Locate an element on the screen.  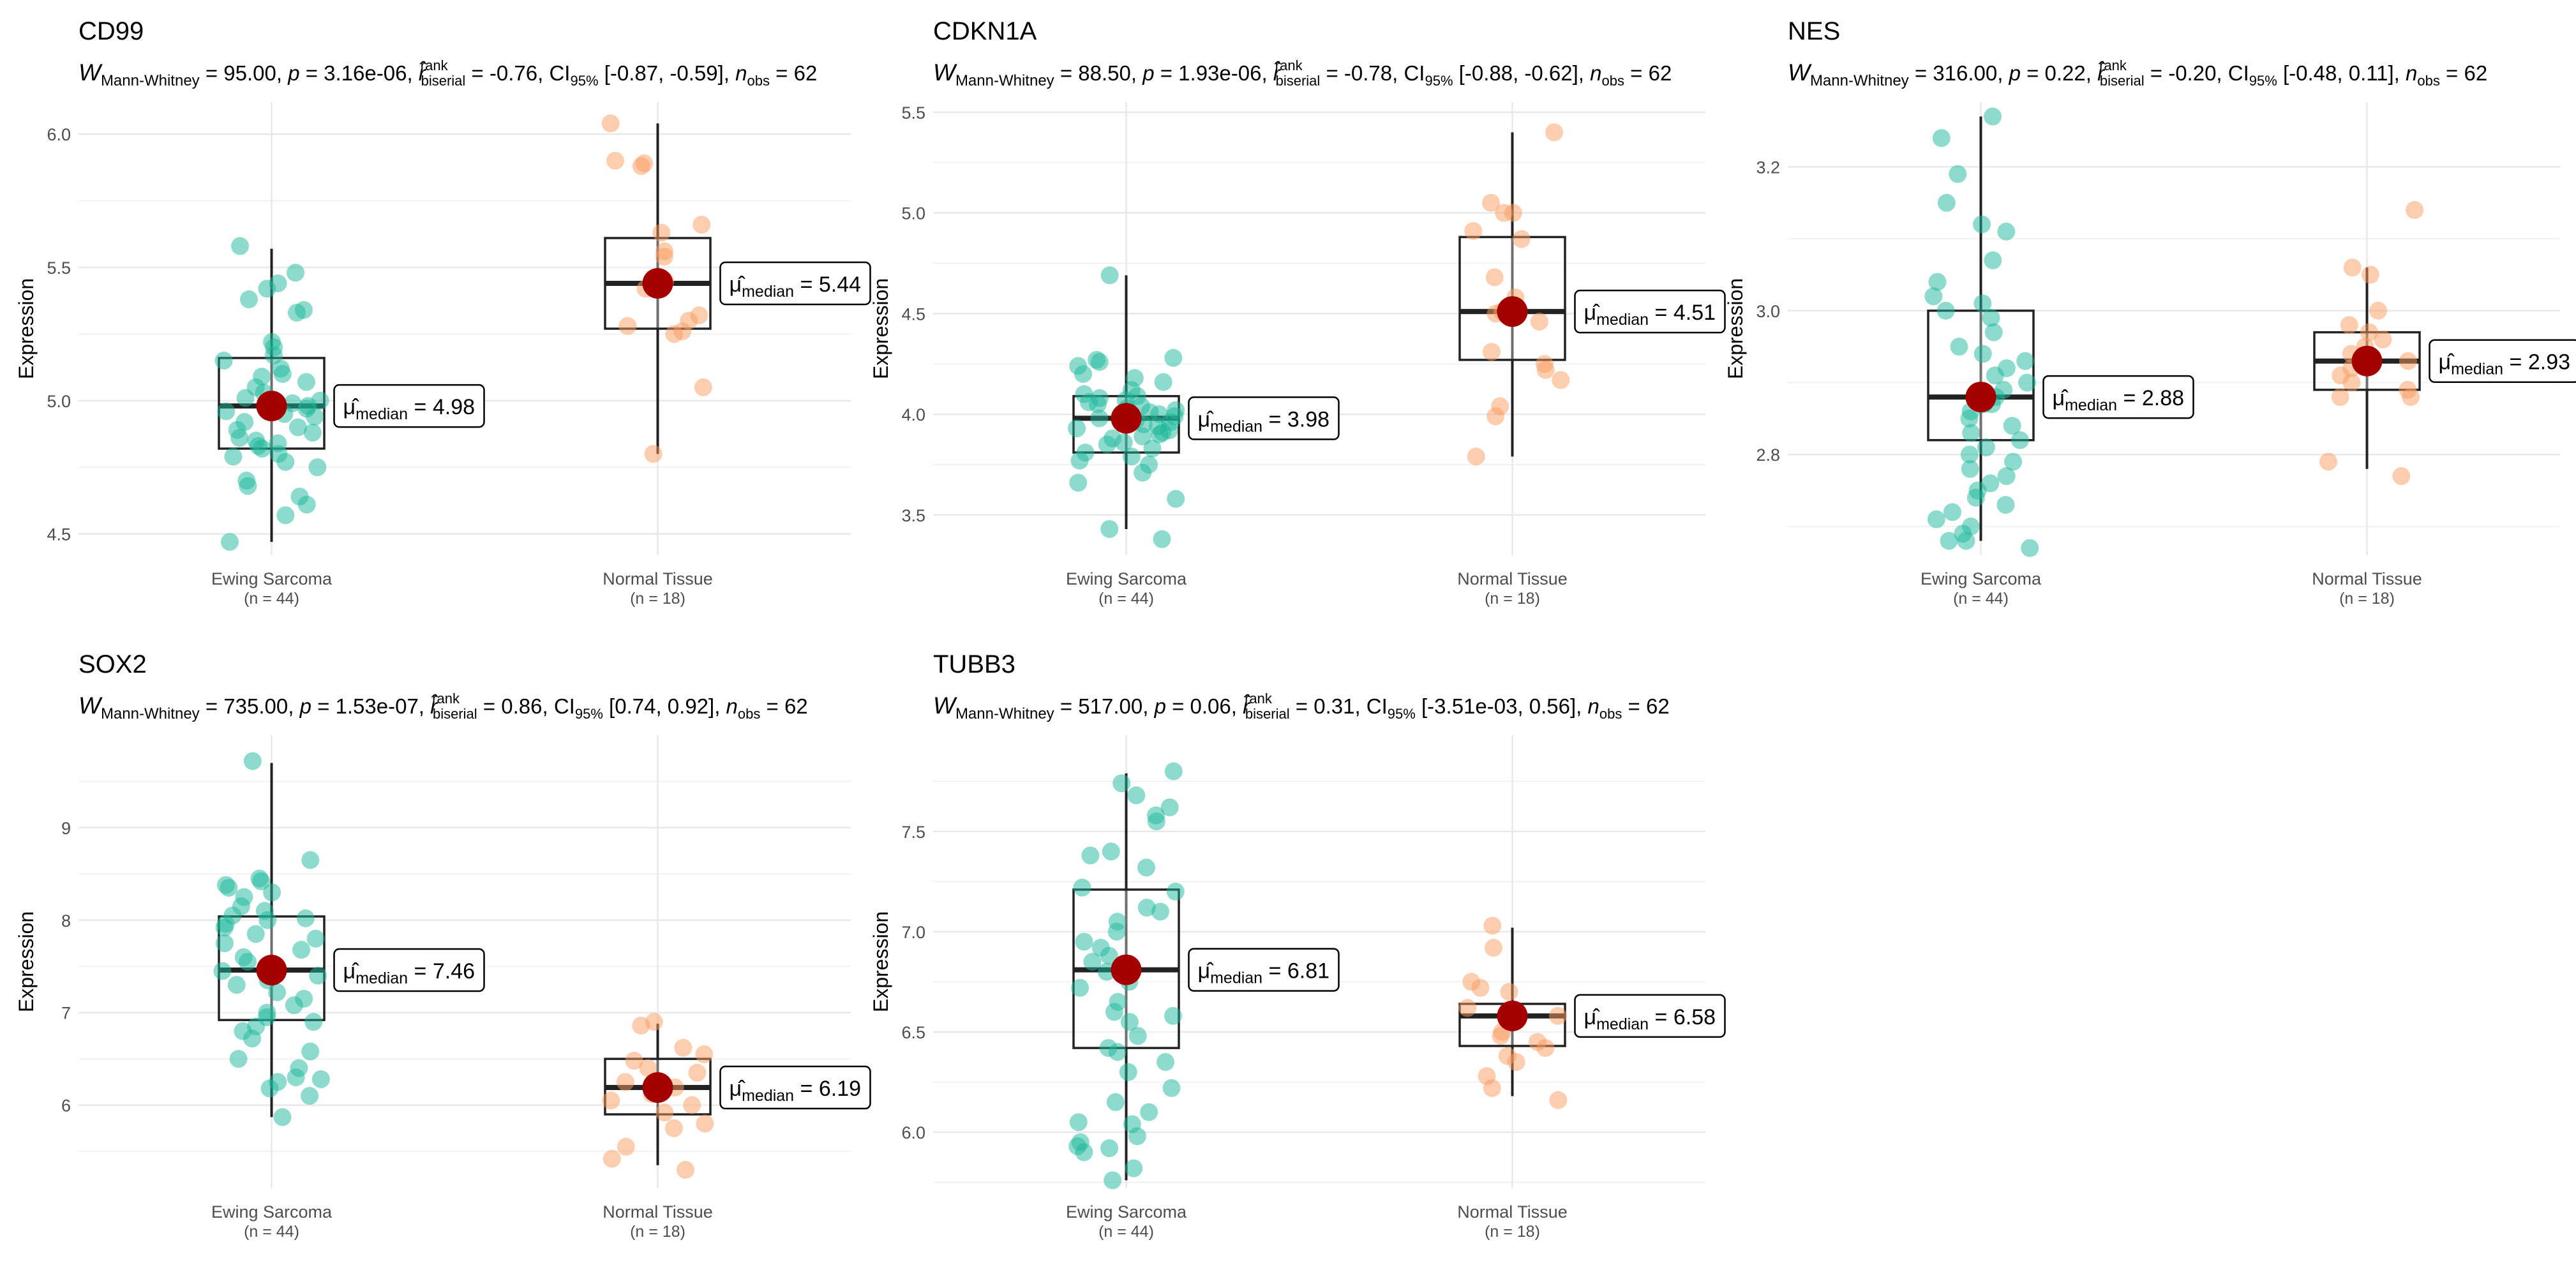
box-group-2: μ̂median = 5.44 is located at coordinates (736, 288).